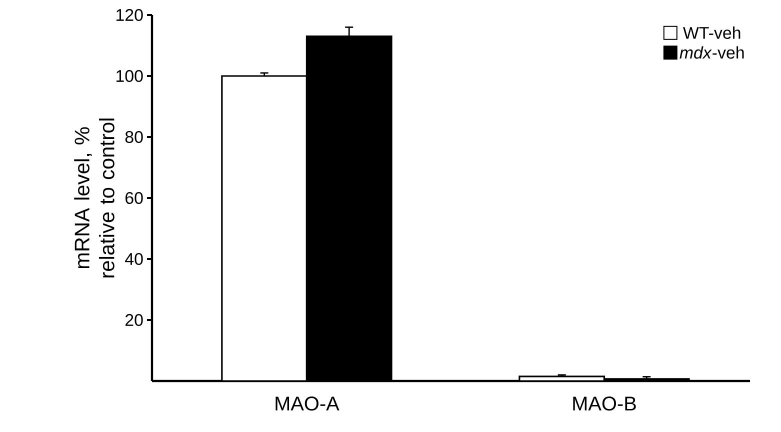 This screenshot has width=781, height=432. Describe the element at coordinates (711, 32) in the screenshot. I see `legend-label: WT-veh` at that location.